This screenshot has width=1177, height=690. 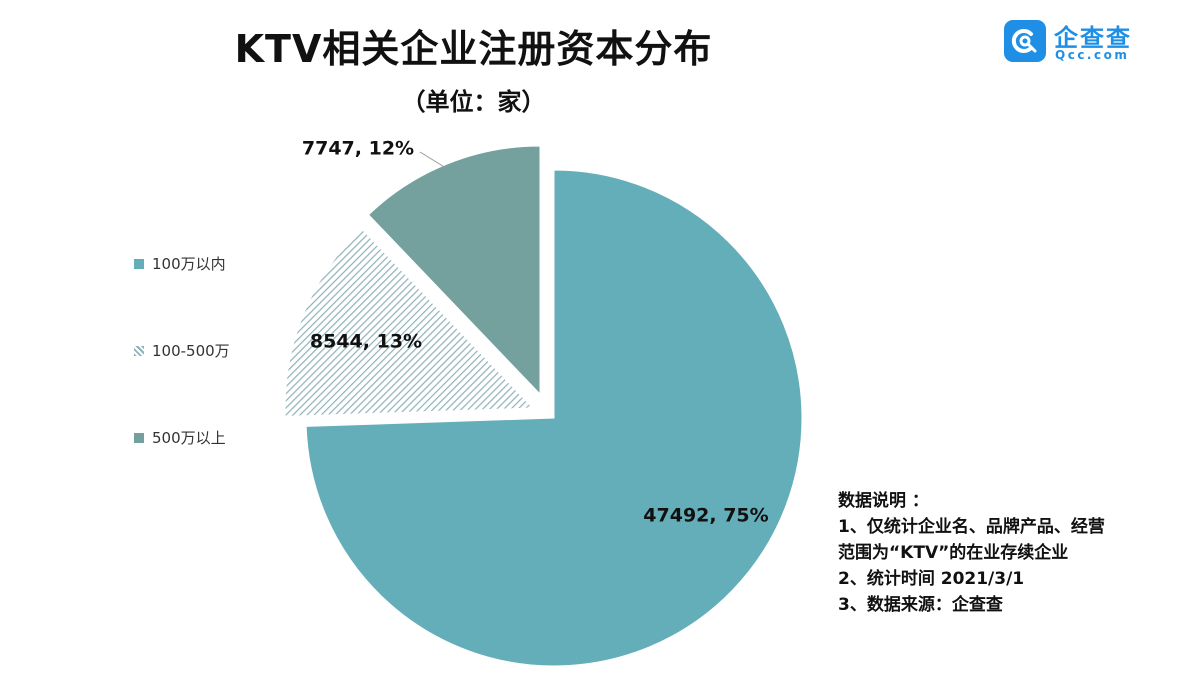 I want to click on legend-item: 100万以内, so click(x=180, y=263).